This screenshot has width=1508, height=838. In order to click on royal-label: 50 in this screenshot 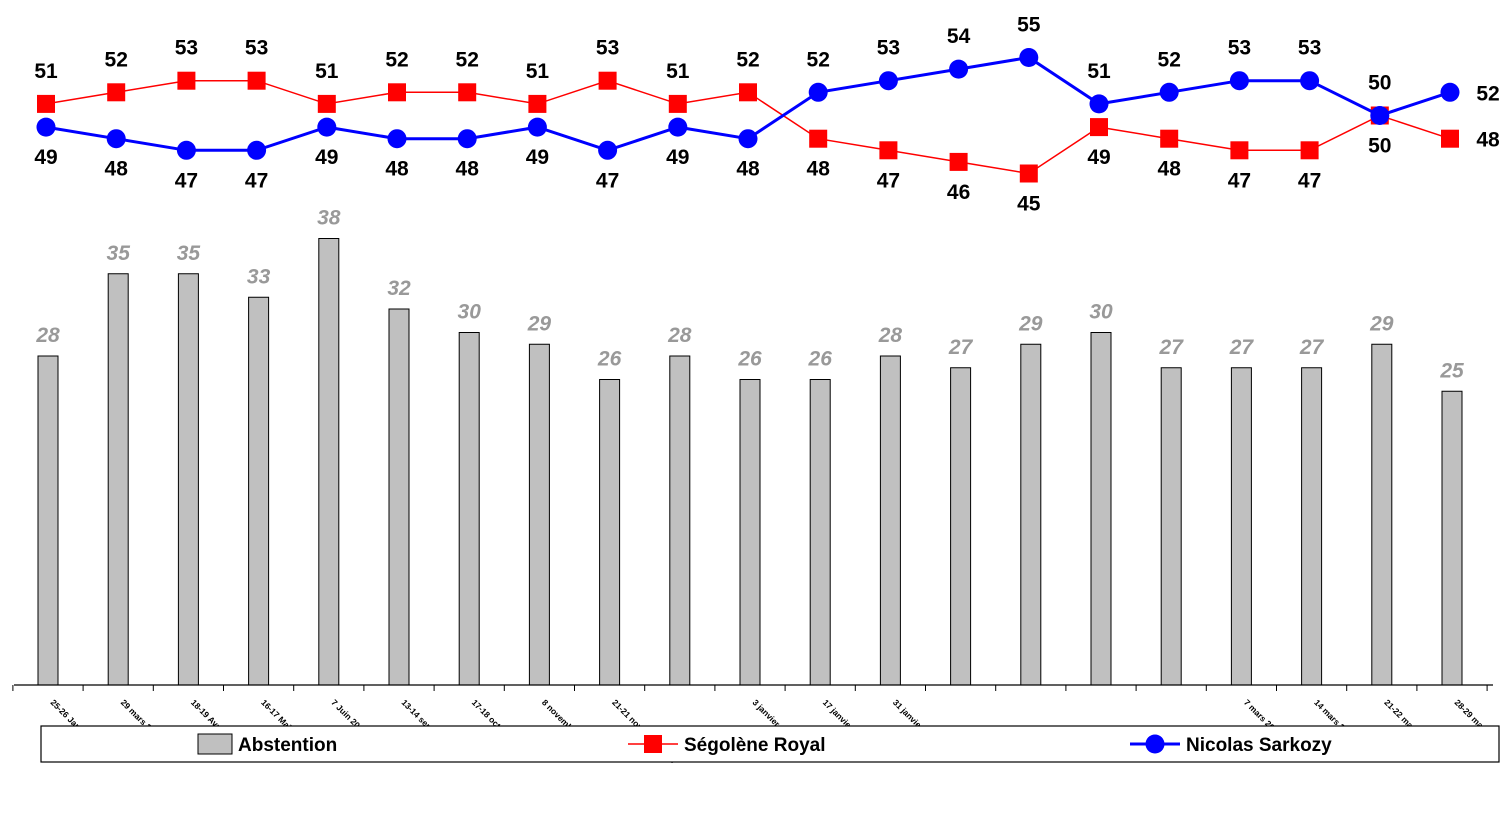, I will do `click(1379, 83)`.